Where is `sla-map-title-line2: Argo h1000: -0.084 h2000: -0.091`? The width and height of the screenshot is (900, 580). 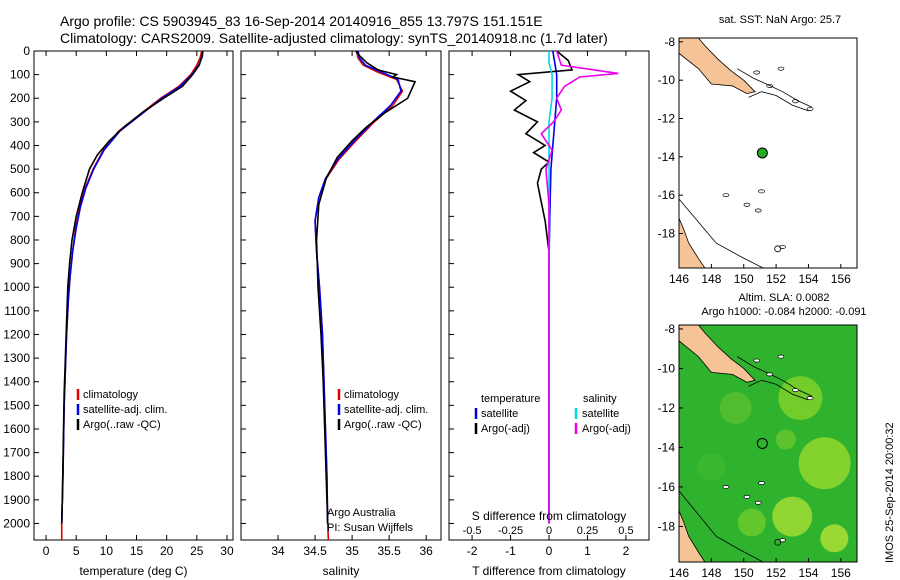 sla-map-title-line2: Argo h1000: -0.084 h2000: -0.091 is located at coordinates (783, 312).